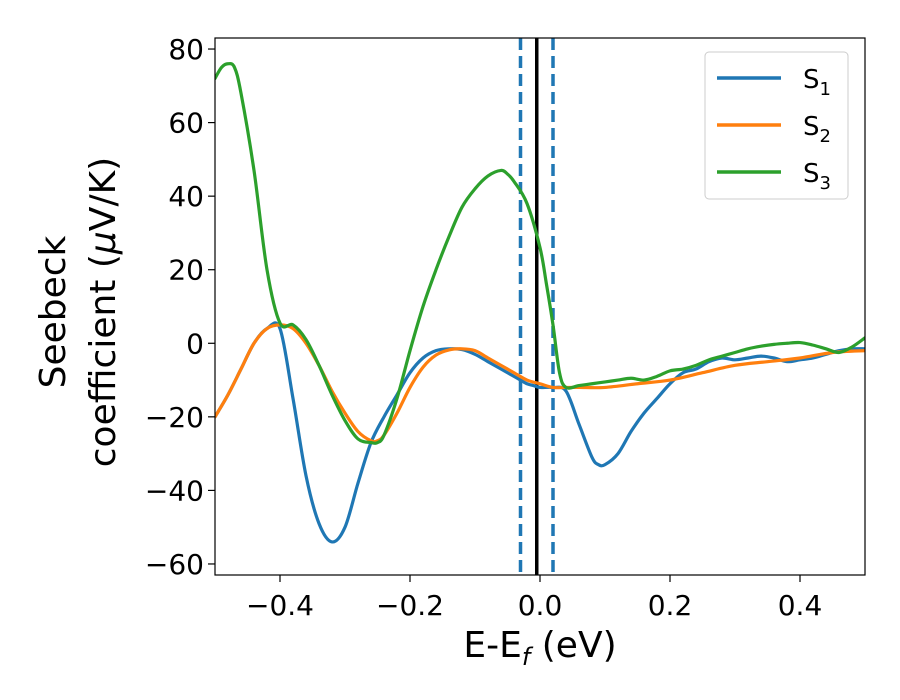 The image size is (900, 700). Describe the element at coordinates (186, 196) in the screenshot. I see `y-tick-label: 40` at that location.